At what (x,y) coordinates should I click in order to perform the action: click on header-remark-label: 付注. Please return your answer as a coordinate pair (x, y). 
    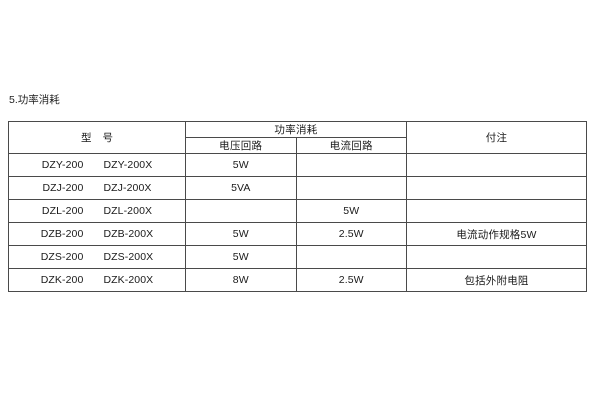
    Looking at the image, I should click on (496, 138).